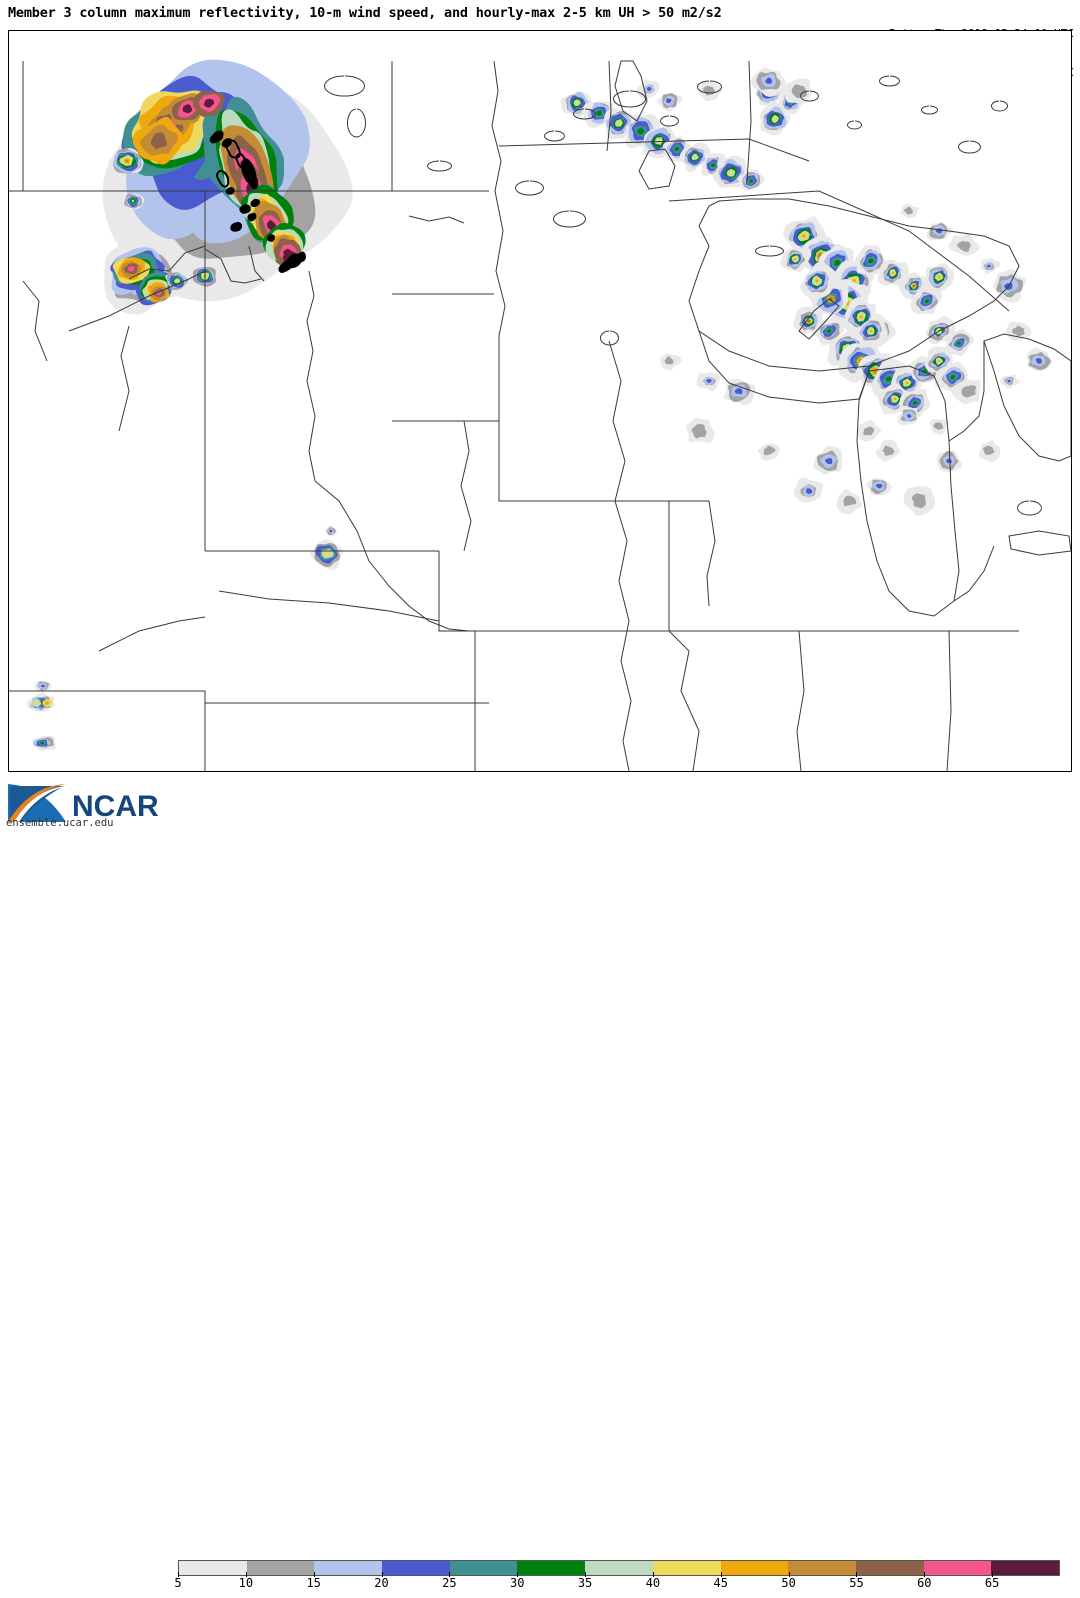 The image size is (1080, 1598). What do you see at coordinates (449, 1583) in the screenshot?
I see `colorbar-tick-label: 25` at bounding box center [449, 1583].